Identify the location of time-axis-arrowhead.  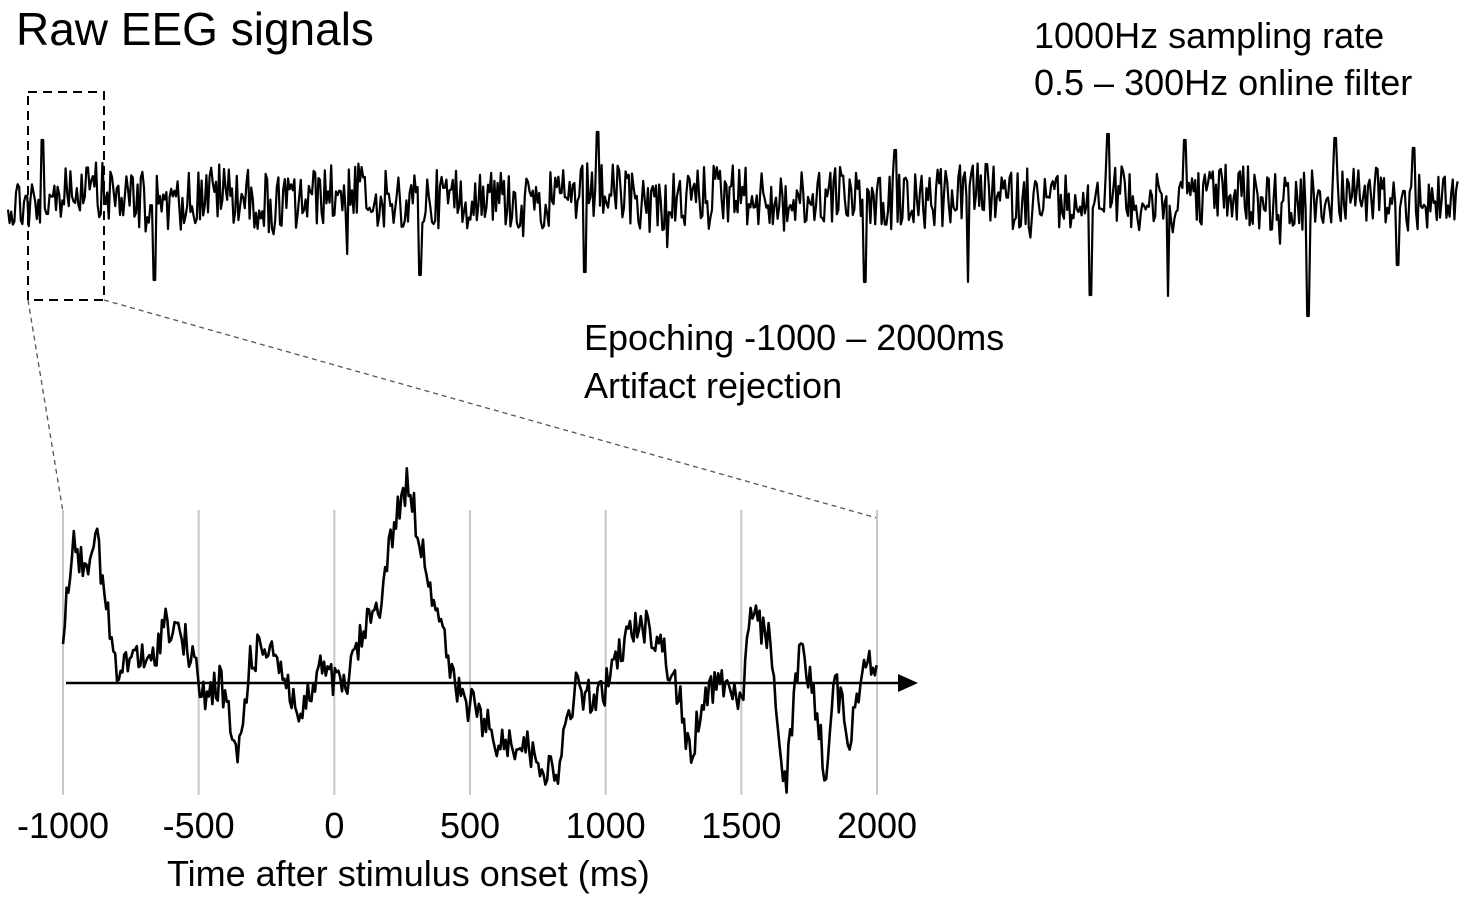
(908, 683).